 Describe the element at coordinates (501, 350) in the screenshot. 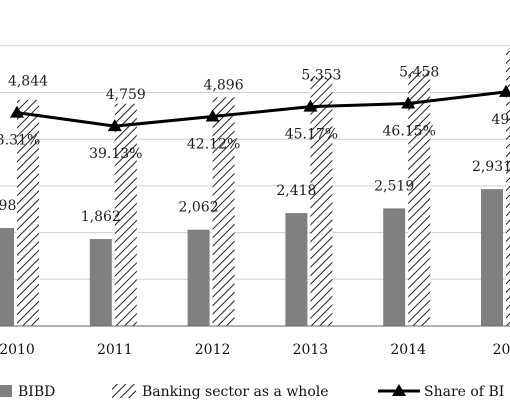

I see `x-tick-label-2015: 201` at that location.